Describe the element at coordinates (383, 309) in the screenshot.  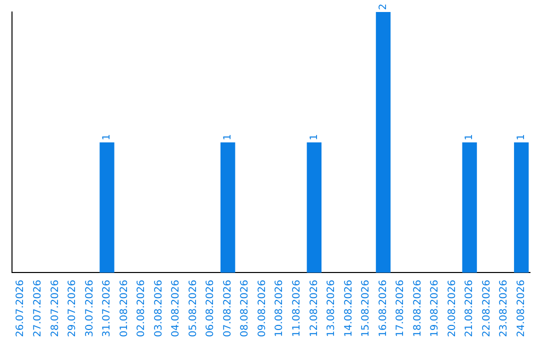
I see `x-tick-label: 16.08.2026` at that location.